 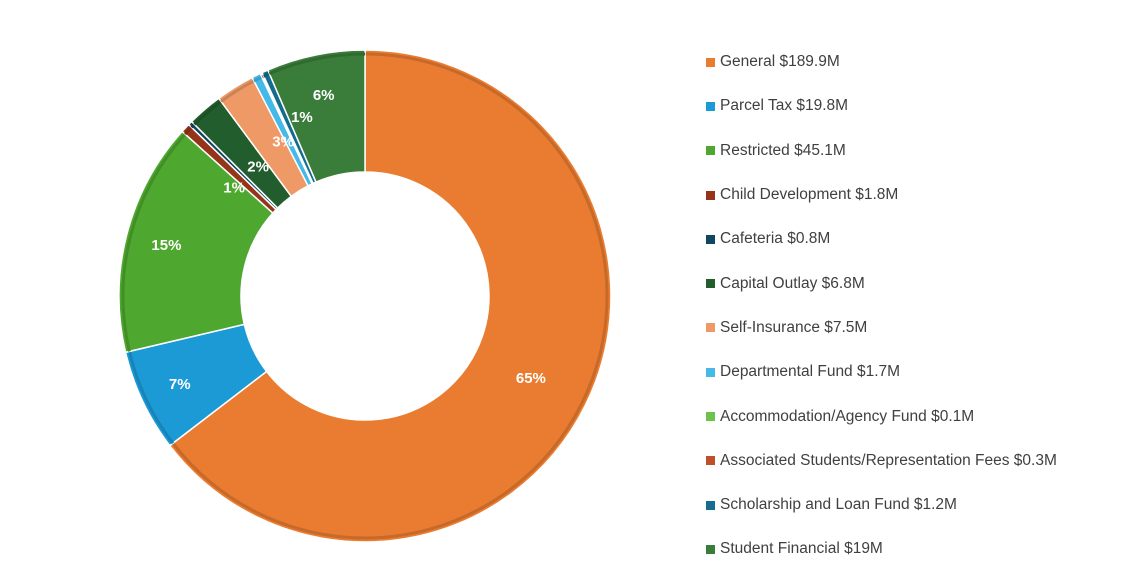 I want to click on legend-item-student-financial: Student Financial $19M, so click(x=881, y=549).